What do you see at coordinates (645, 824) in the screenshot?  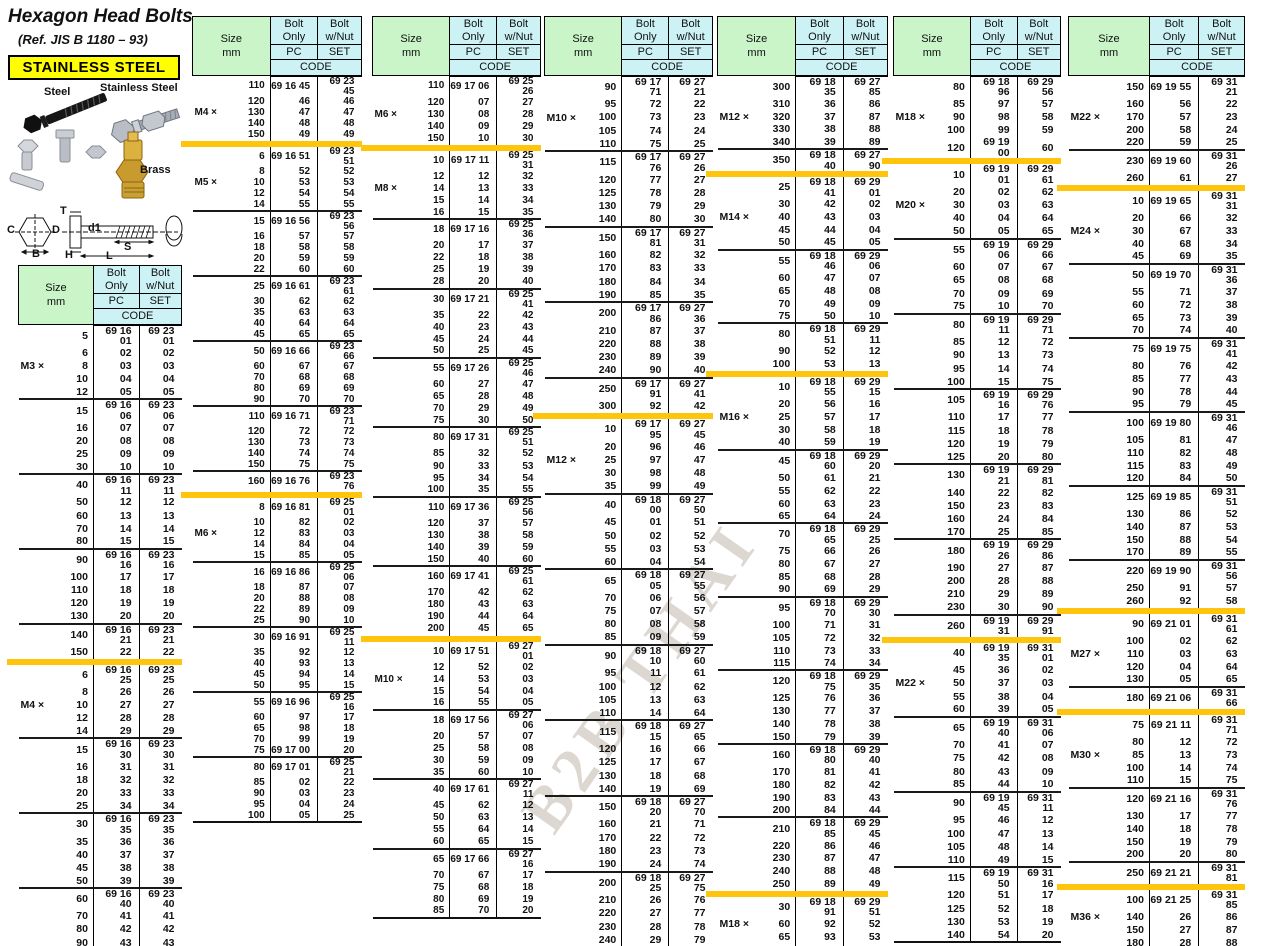 I see `pc-code-cell: 21` at bounding box center [645, 824].